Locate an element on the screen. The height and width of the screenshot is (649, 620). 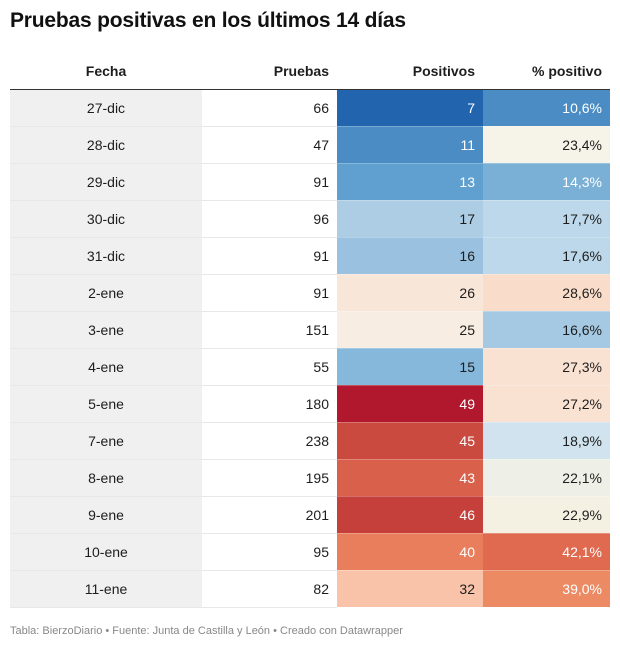
cell-pruebas: 151 is located at coordinates (269, 330).